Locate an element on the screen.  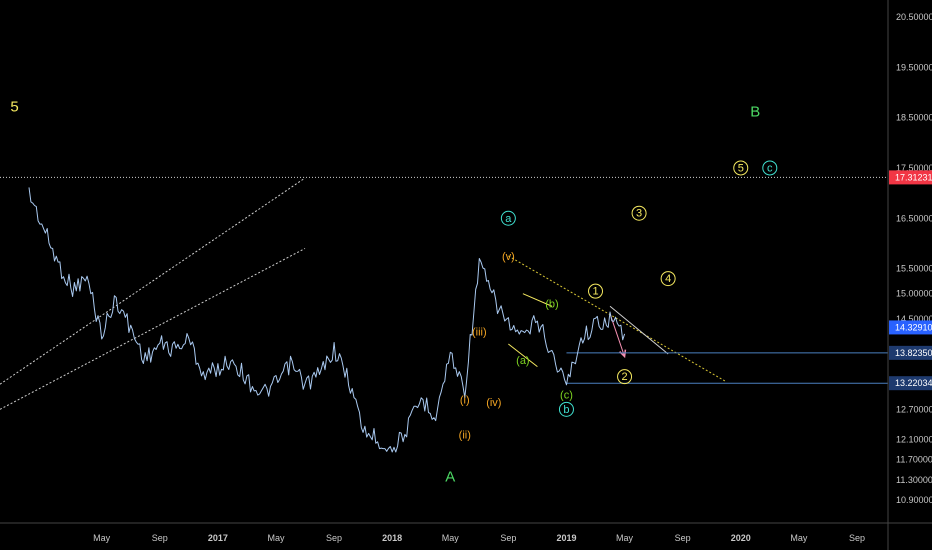
wave-label: (ii) is located at coordinates (465, 436).